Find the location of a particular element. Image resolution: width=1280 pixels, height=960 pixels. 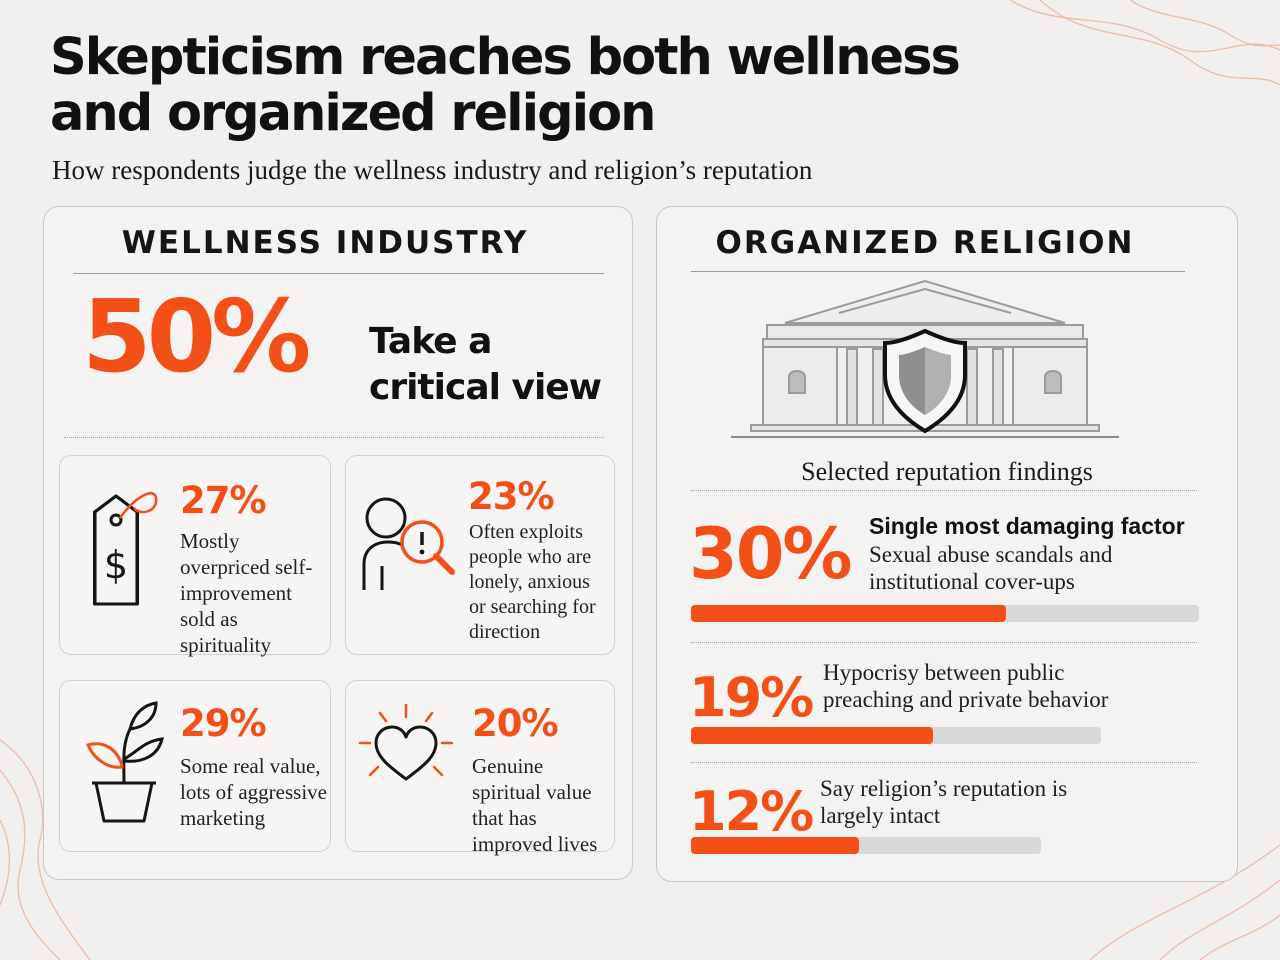

finding-value: 12% is located at coordinates (751, 811).